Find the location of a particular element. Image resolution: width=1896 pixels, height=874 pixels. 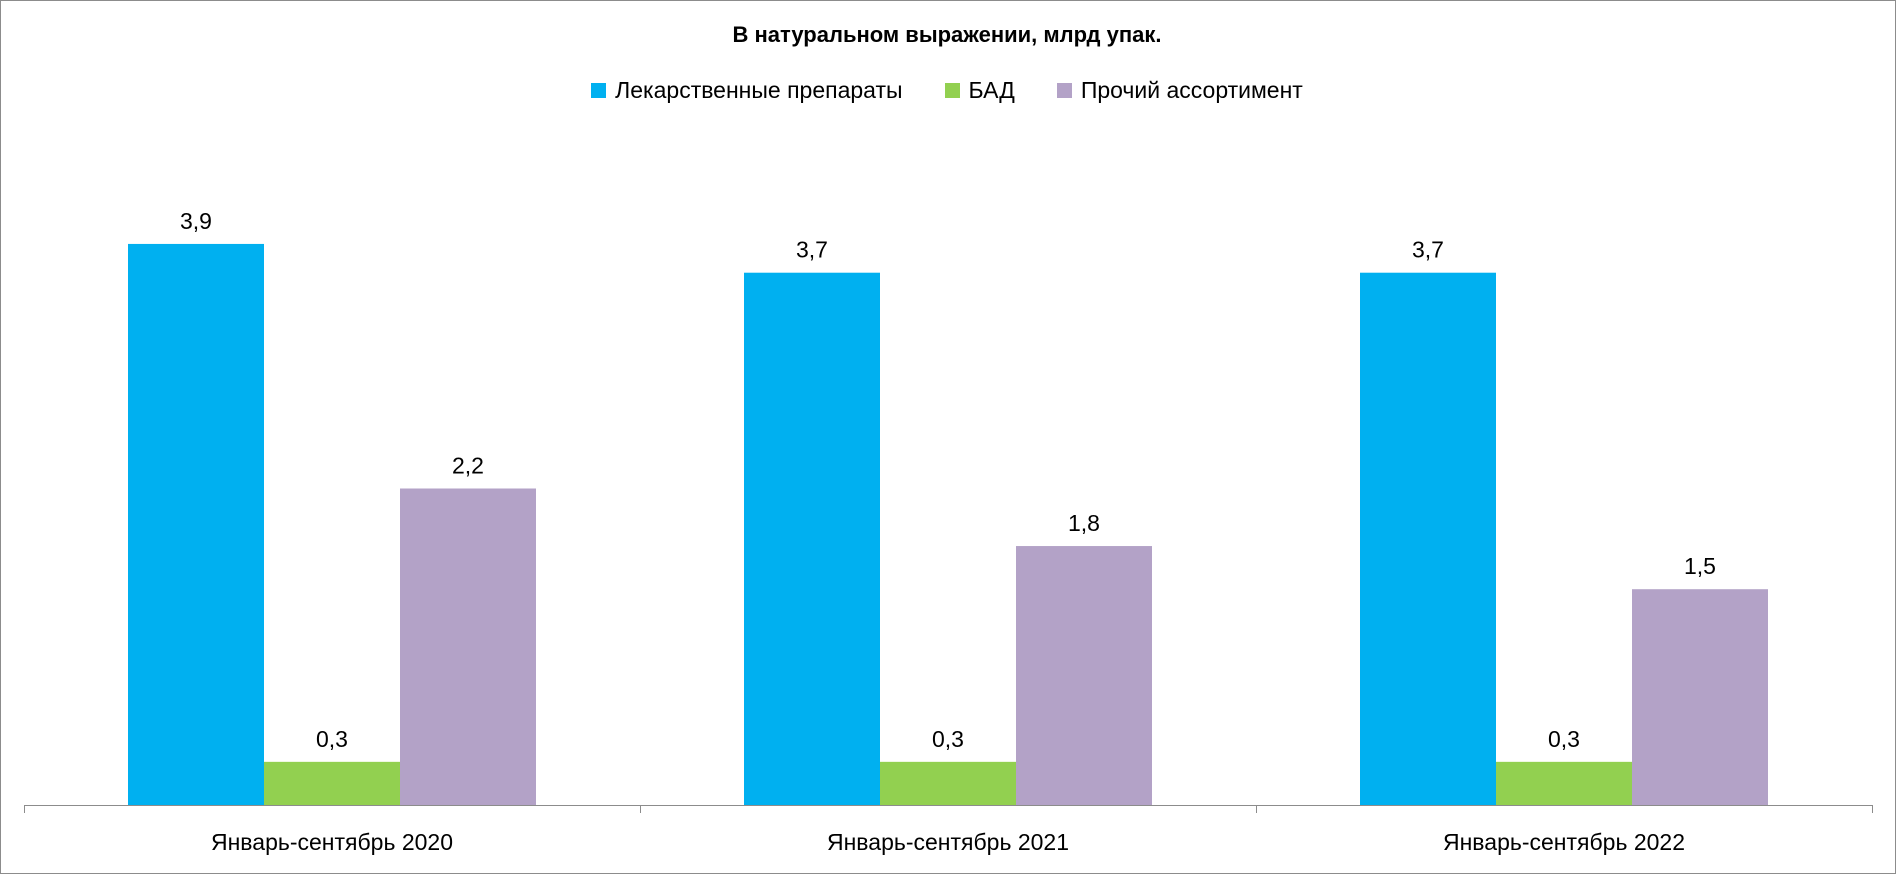

data-label-0-0: 3,9 is located at coordinates (196, 221).